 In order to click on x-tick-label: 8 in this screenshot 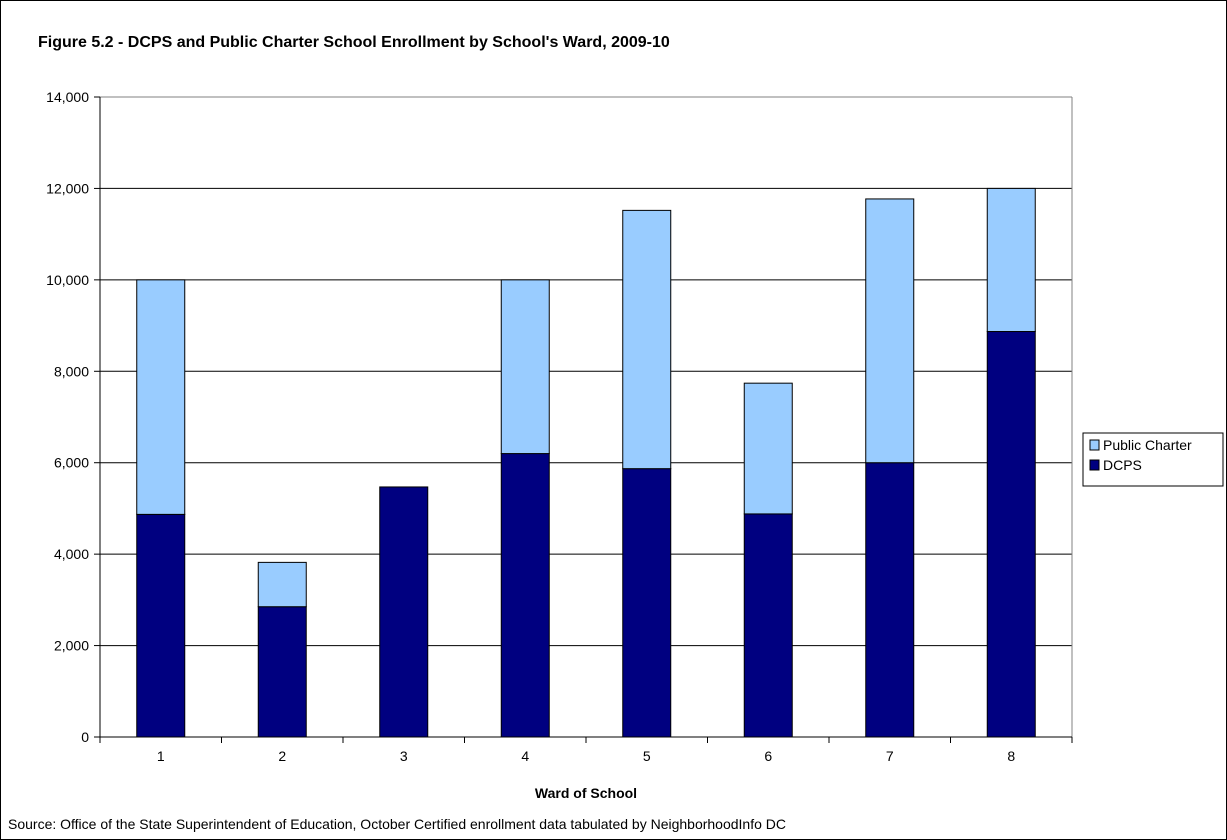, I will do `click(1011, 756)`.